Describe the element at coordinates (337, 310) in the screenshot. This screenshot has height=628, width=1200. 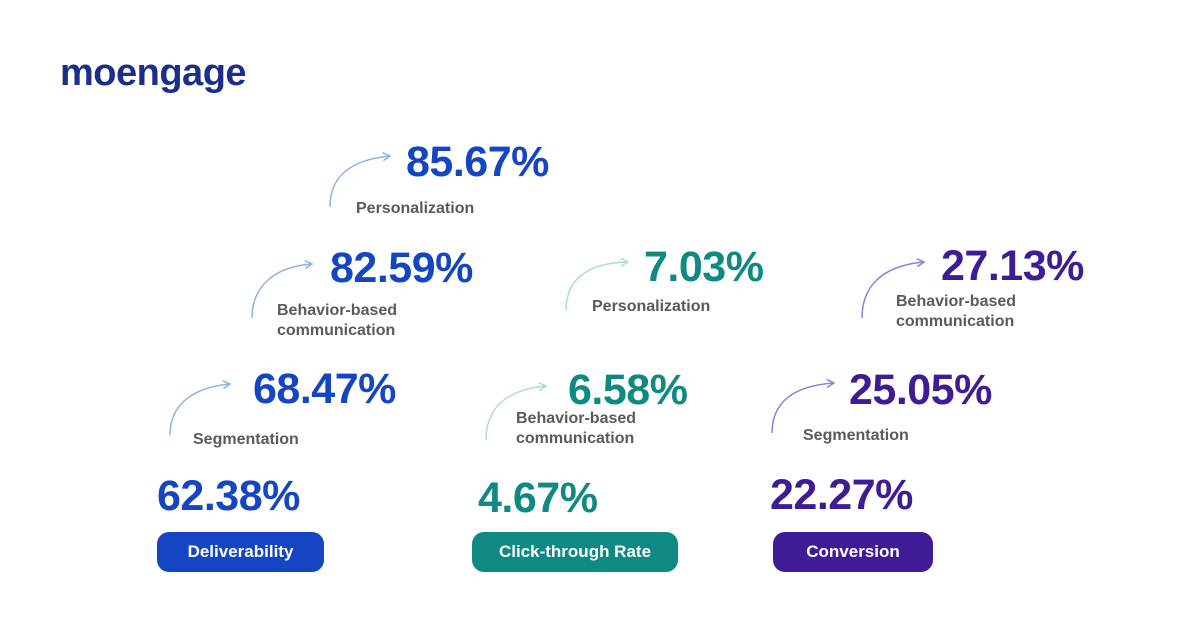
I see `col1-step2-label-line1: Behavior-based` at that location.